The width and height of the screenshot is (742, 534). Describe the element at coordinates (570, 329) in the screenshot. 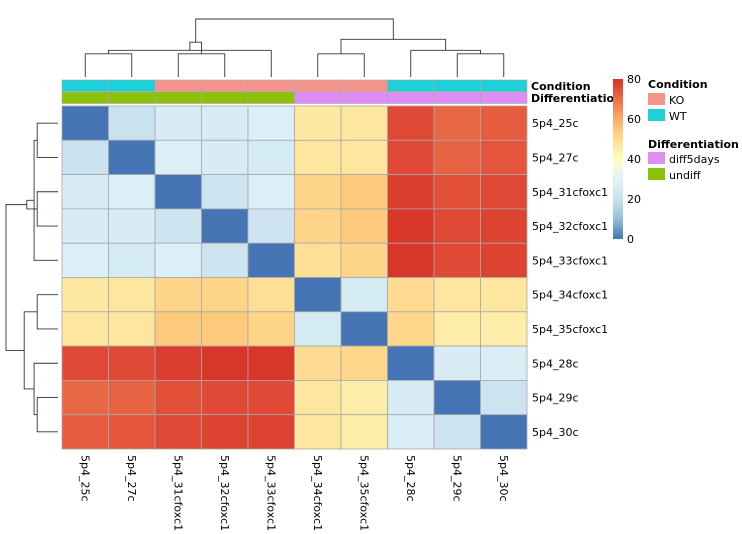

I see `row-label: 5p4_35cfoxc1` at that location.